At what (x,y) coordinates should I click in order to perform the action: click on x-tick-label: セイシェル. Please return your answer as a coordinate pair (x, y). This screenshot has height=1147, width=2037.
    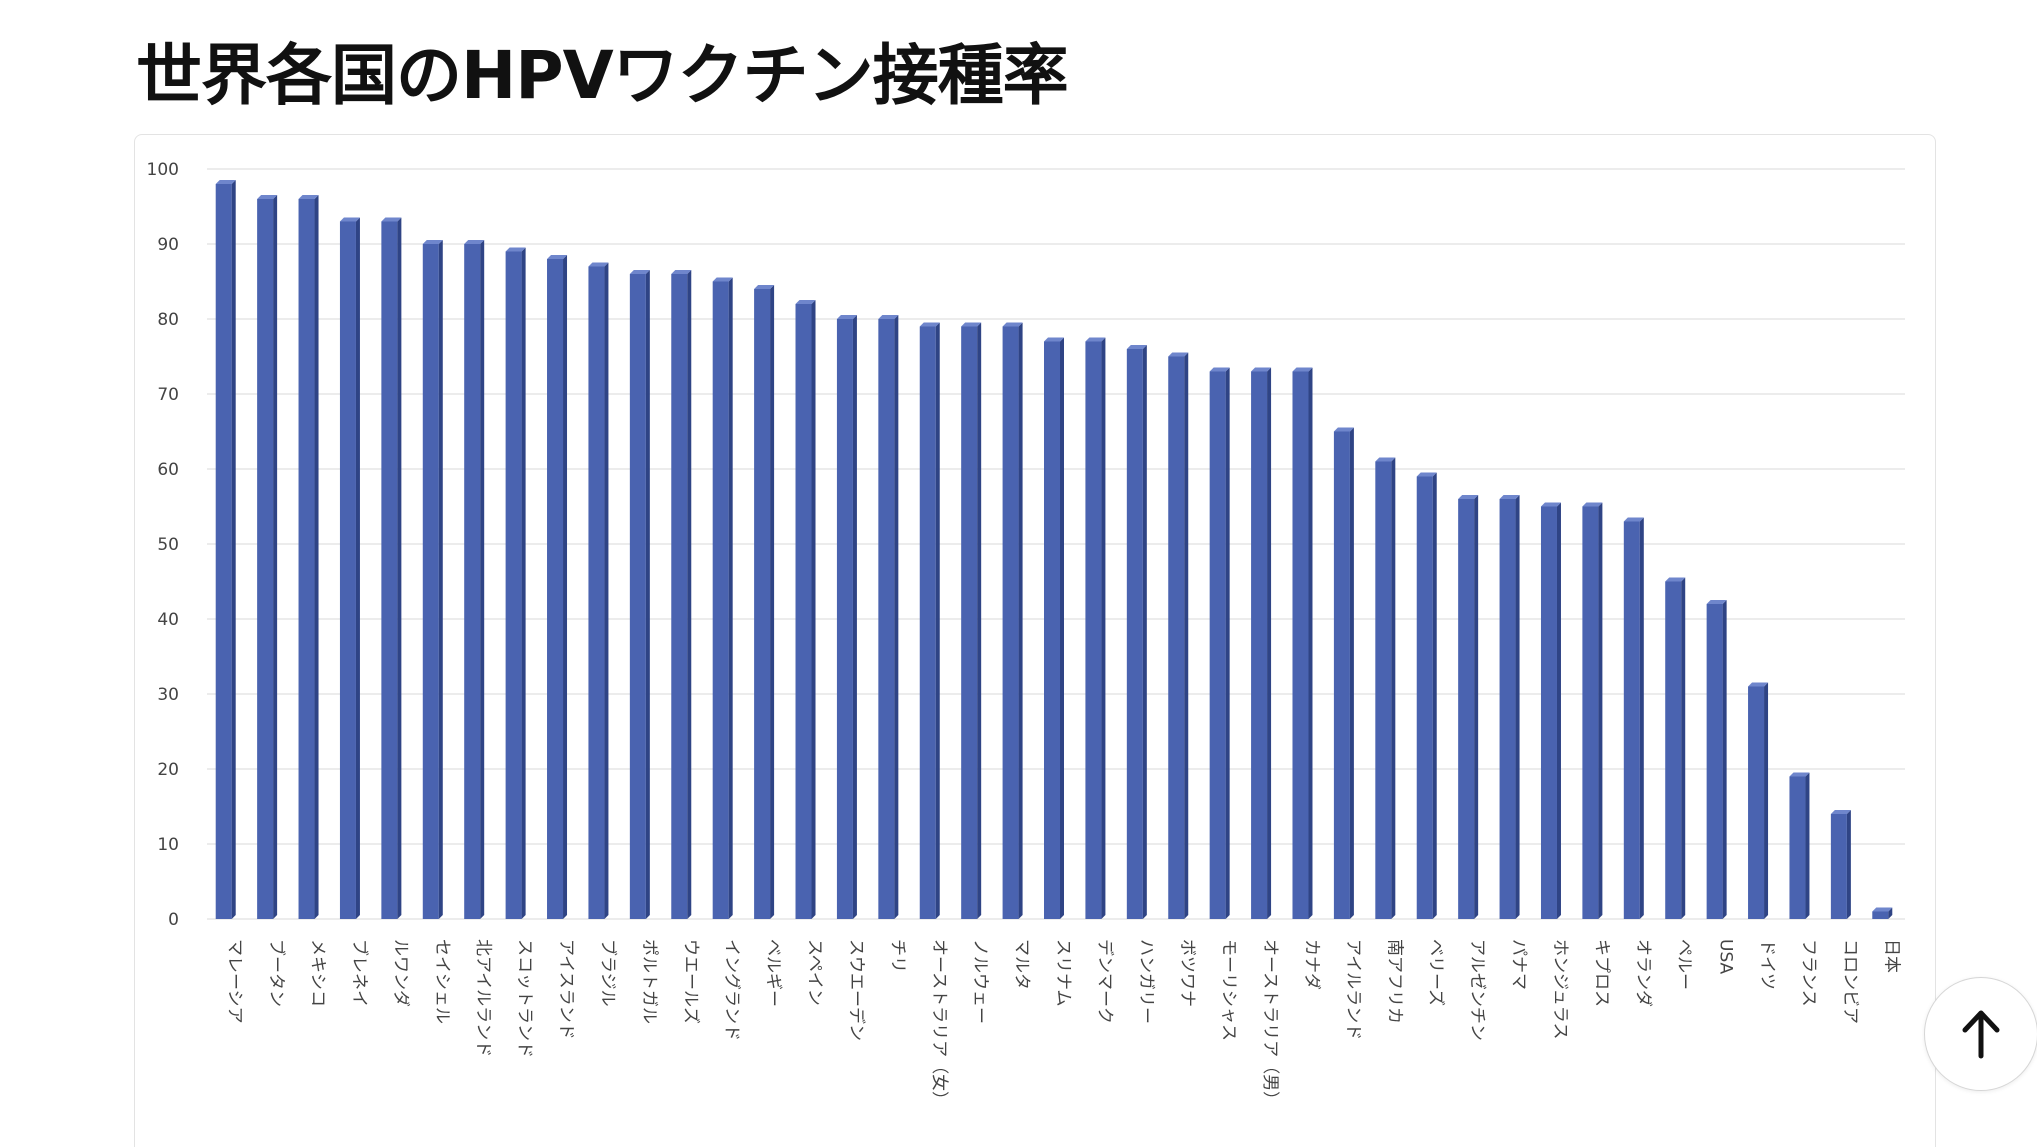
    Looking at the image, I should click on (442, 981).